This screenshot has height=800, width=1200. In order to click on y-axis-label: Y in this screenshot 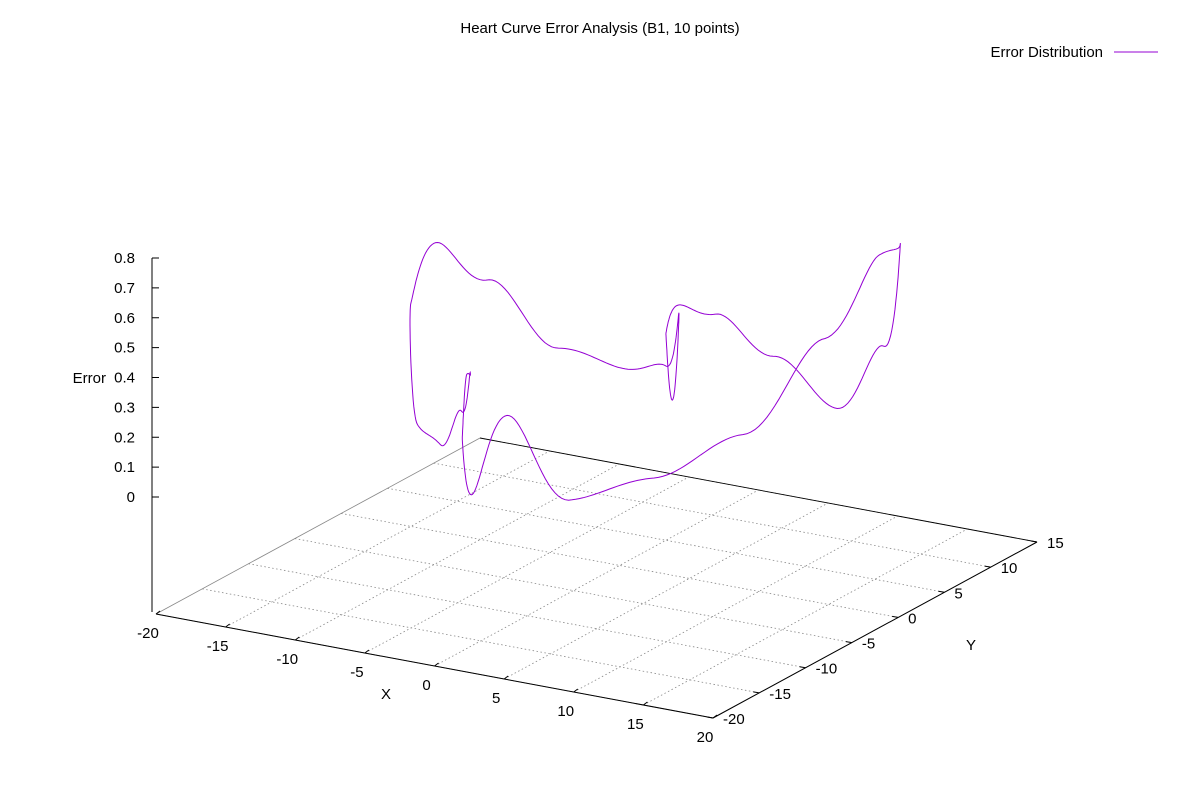, I will do `click(971, 645)`.